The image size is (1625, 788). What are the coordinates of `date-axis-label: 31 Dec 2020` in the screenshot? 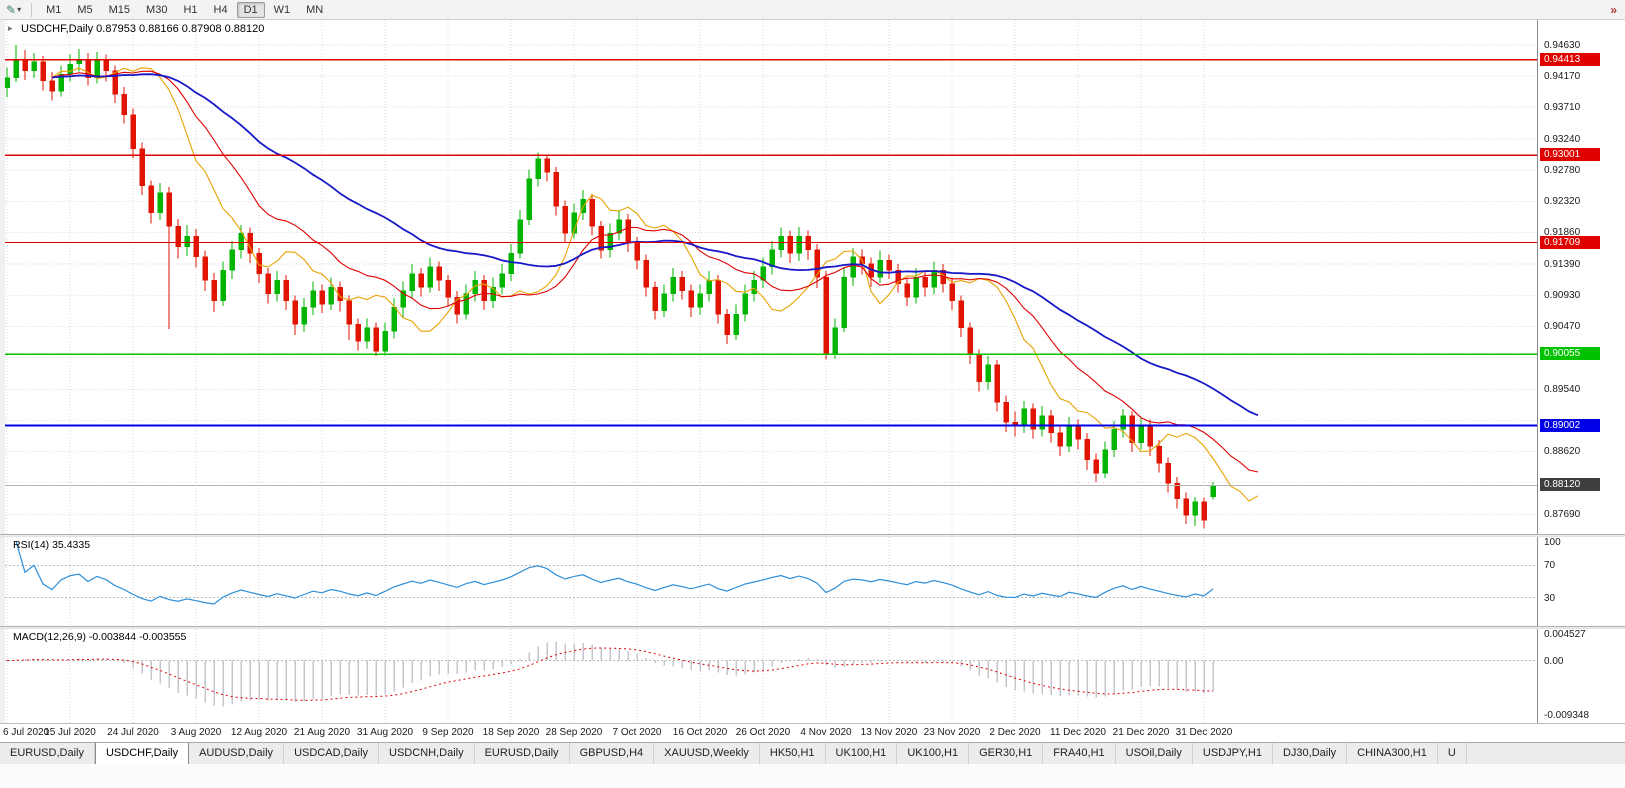 It's located at (1204, 732).